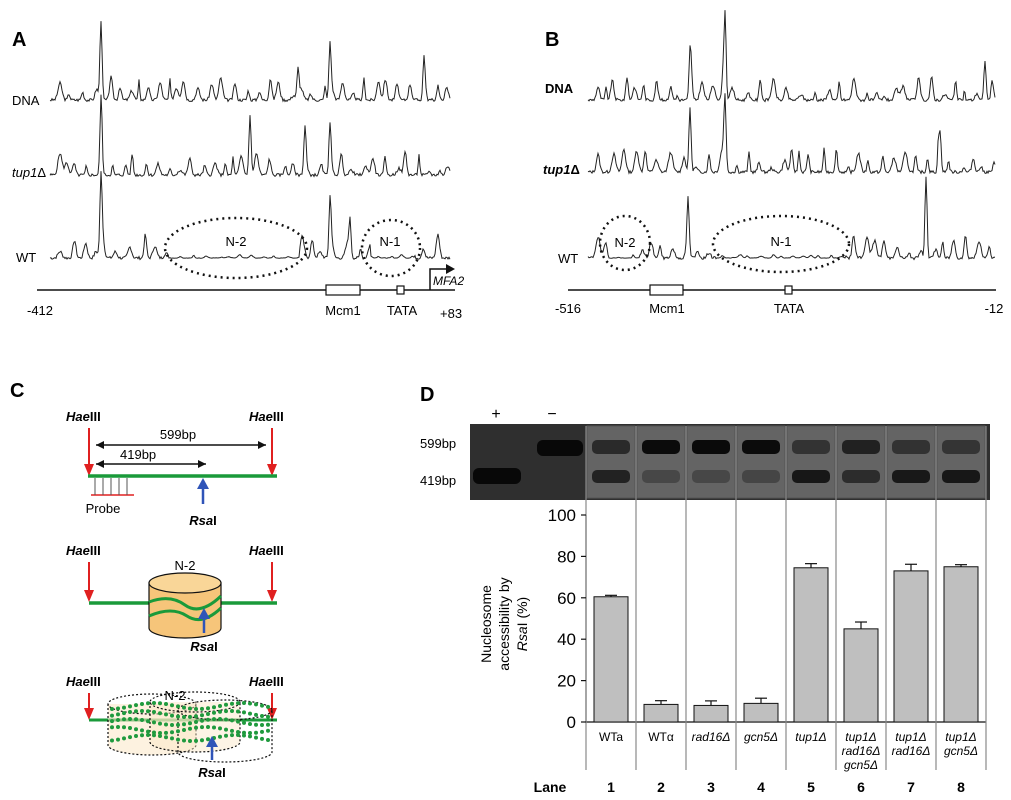  Describe the element at coordinates (175, 468) in the screenshot. I see `panel-c-diagram-naked: HaeIII HaeIII 599bp 419bp Probe` at that location.